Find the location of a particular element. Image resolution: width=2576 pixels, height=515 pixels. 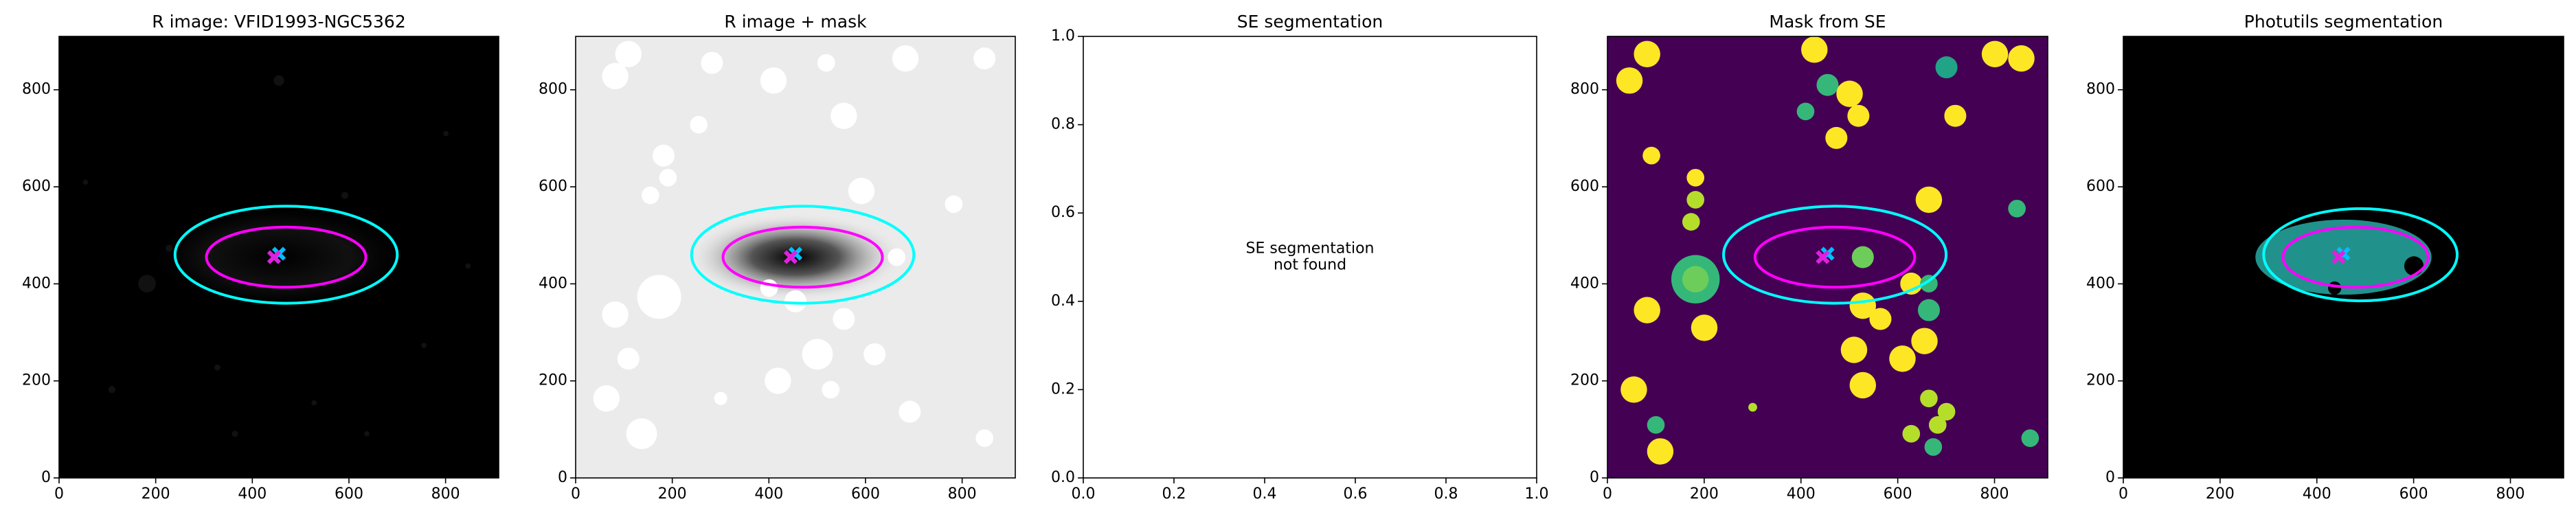

x-tick-label: 0.4 is located at coordinates (1265, 494).